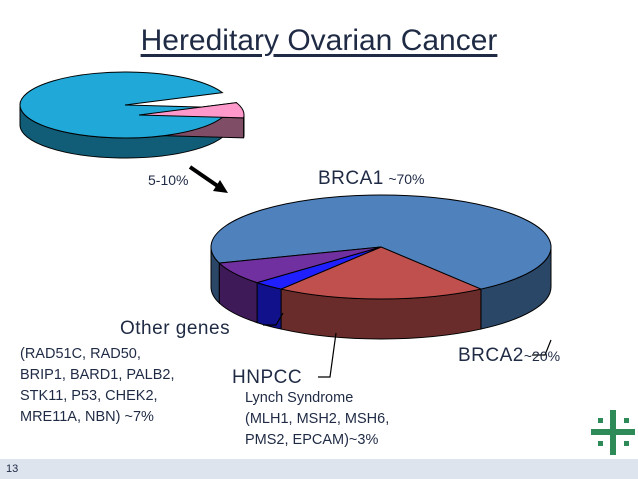 Image resolution: width=638 pixels, height=479 pixels. I want to click on brca2-label: BRCA2~20%, so click(509, 356).